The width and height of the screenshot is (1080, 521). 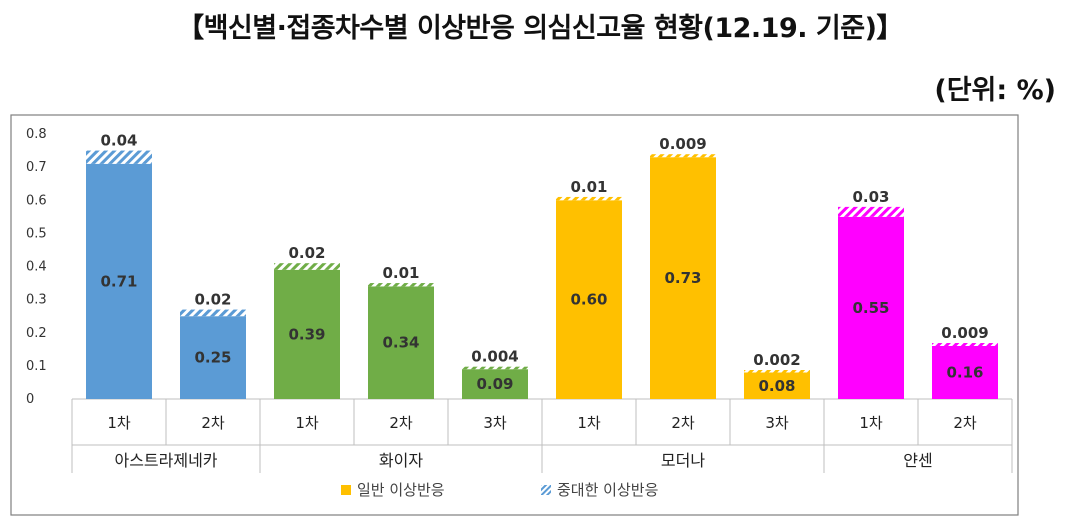 What do you see at coordinates (36, 300) in the screenshot?
I see `y-tick-label: 0.3` at bounding box center [36, 300].